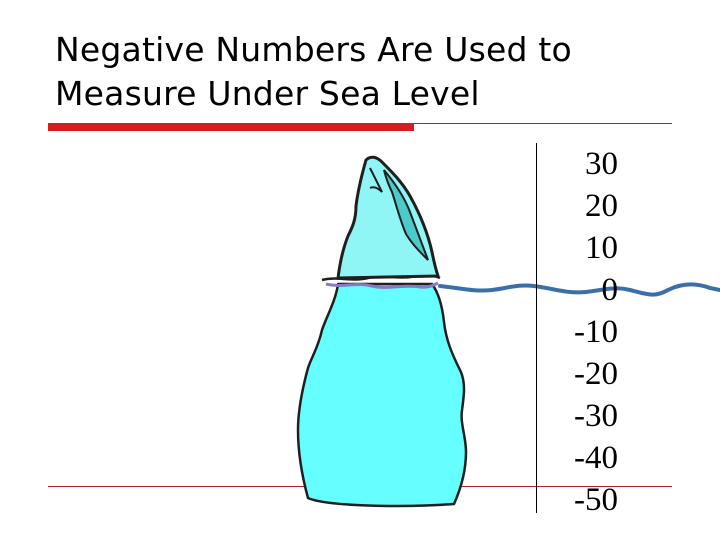 The width and height of the screenshot is (720, 540). I want to click on scale-label-neg10: -10, so click(596, 332).